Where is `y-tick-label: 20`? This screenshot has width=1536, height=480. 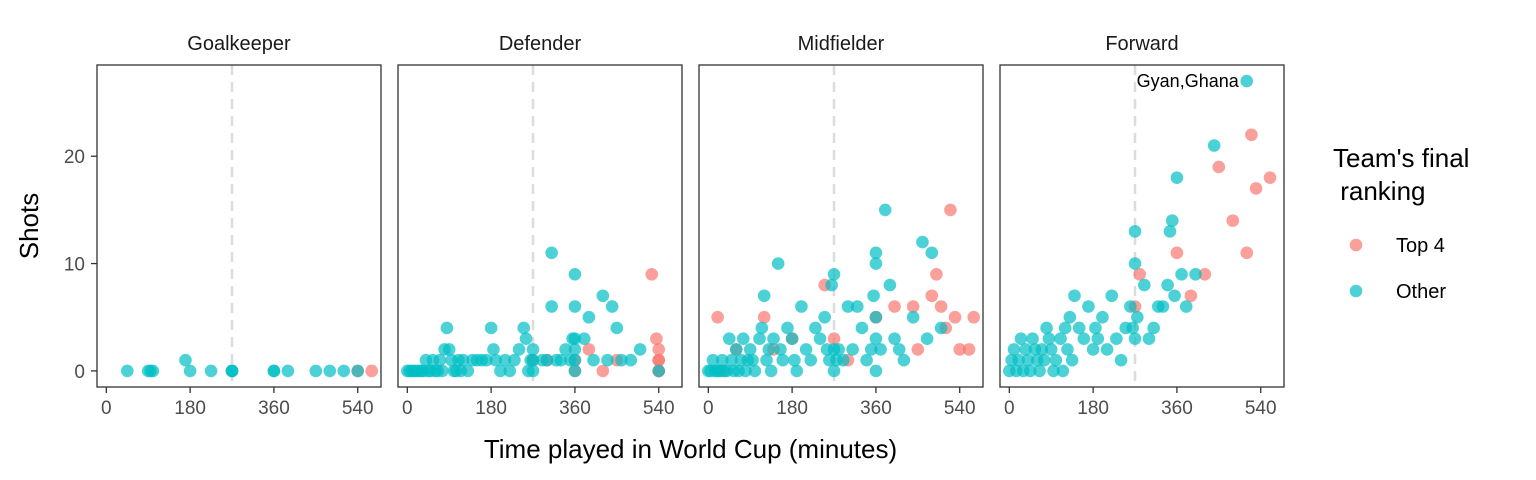 y-tick-label: 20 is located at coordinates (74, 157).